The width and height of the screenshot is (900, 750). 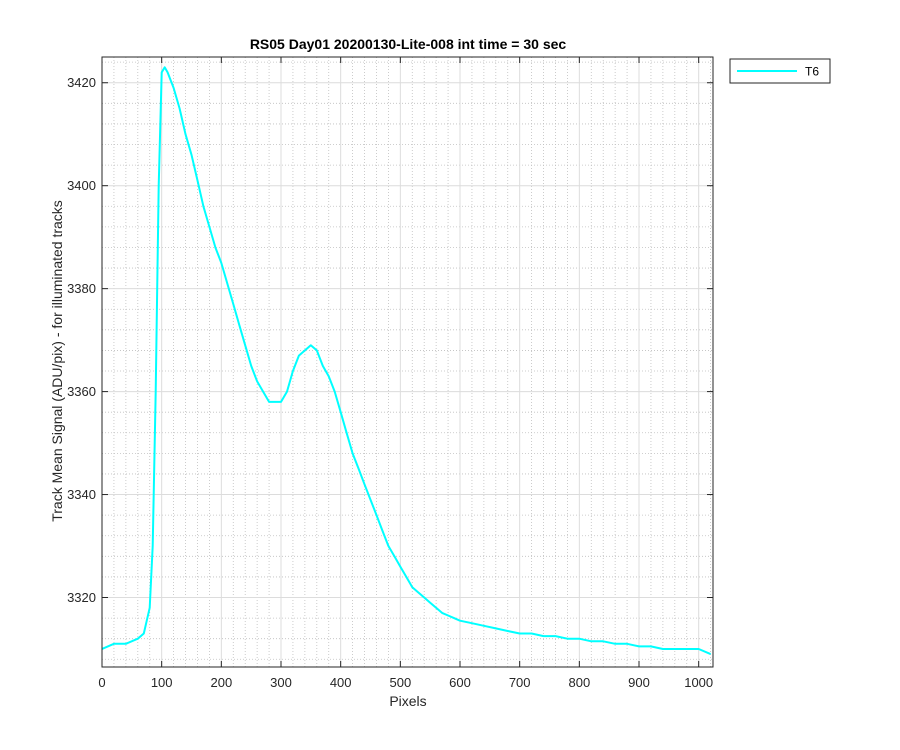 What do you see at coordinates (639, 682) in the screenshot?
I see `x-tick-label: 900` at bounding box center [639, 682].